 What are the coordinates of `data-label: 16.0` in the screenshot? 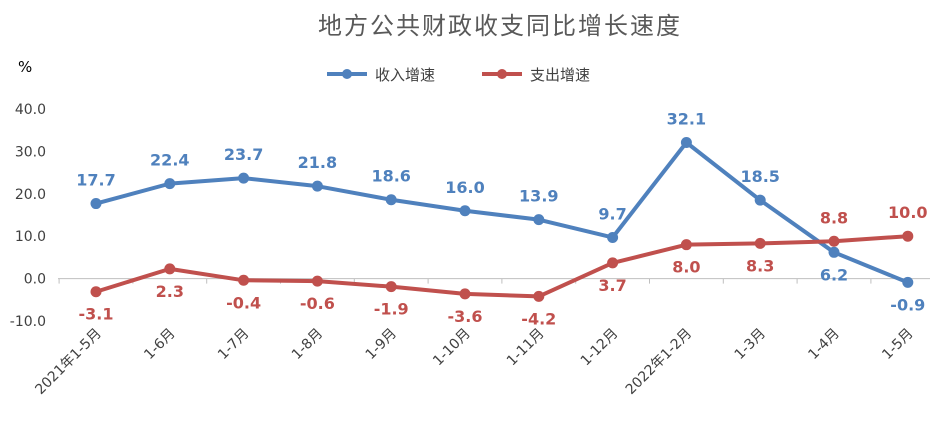 It's located at (464, 187).